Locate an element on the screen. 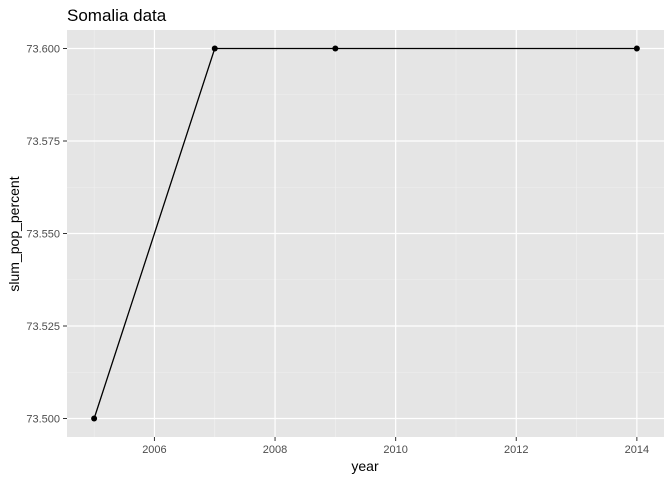 The width and height of the screenshot is (672, 480). chart-title: Somalia data is located at coordinates (117, 15).